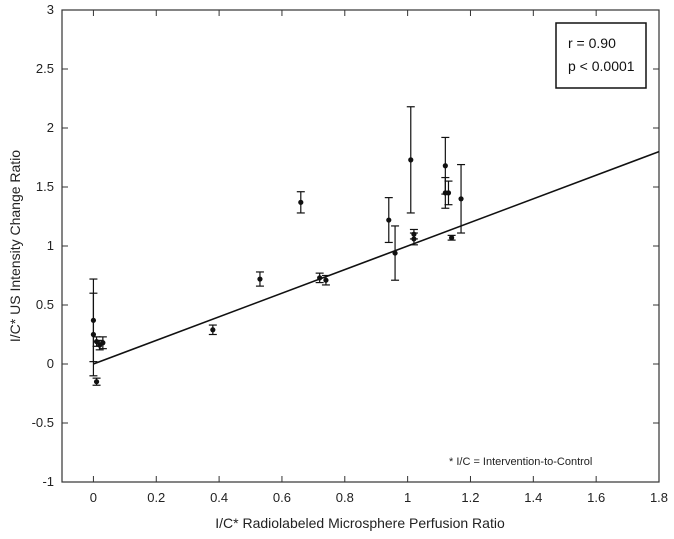  I want to click on y-tick-label: -1, so click(48, 481).